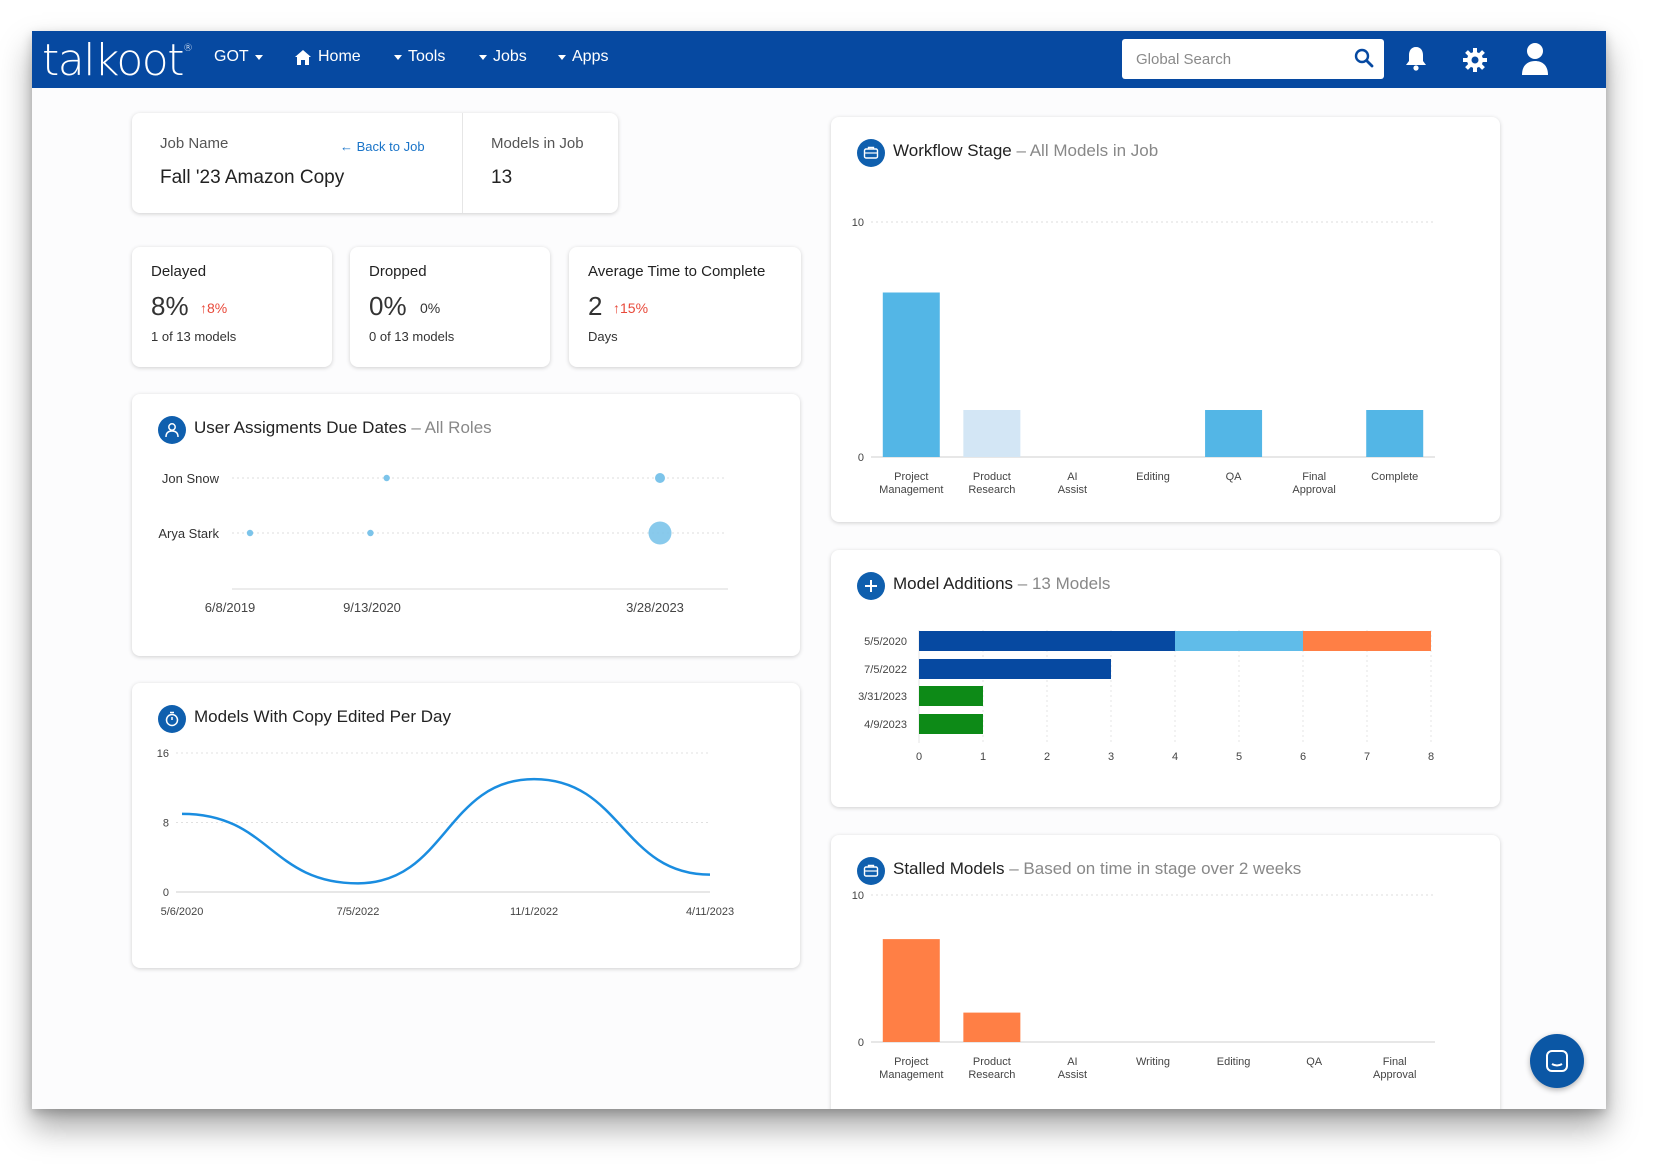 This screenshot has height=1172, width=1668. Describe the element at coordinates (1047, 757) in the screenshot. I see `x-tick-label: 2` at that location.